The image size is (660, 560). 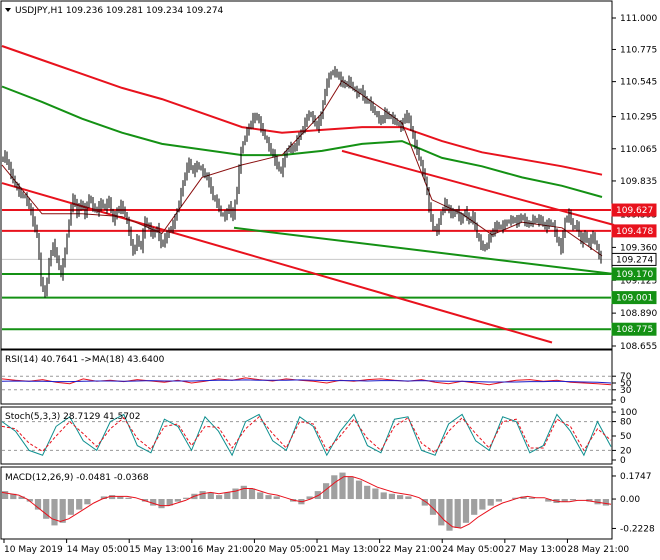 I want to click on y-tick-label: 0, so click(x=623, y=461).